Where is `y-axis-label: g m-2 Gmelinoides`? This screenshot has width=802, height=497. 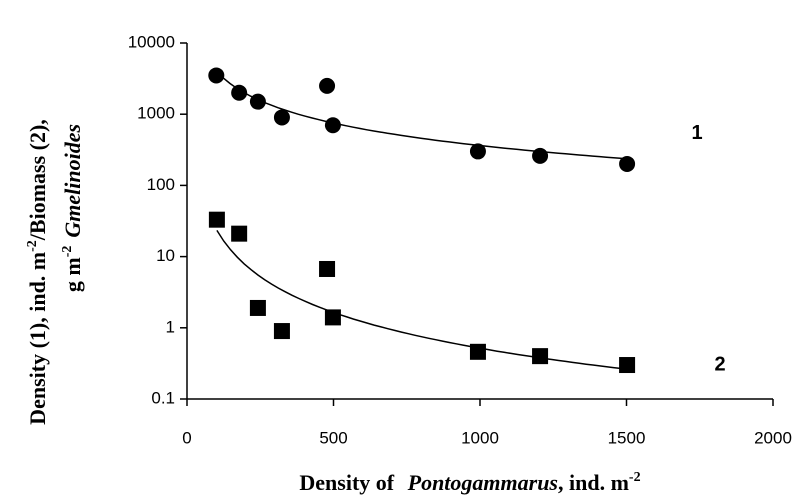
y-axis-label: g m-2 Gmelinoides is located at coordinates (72, 208).